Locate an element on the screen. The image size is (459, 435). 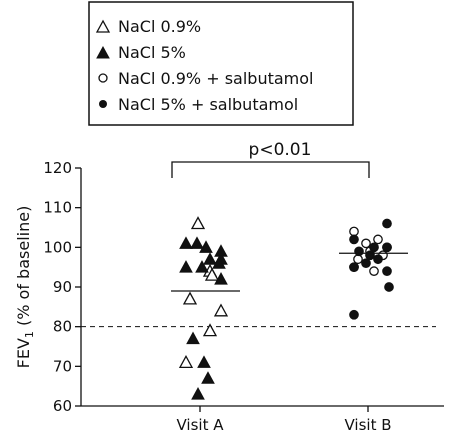
y-tick-label-90: 90 is located at coordinates (62, 287).